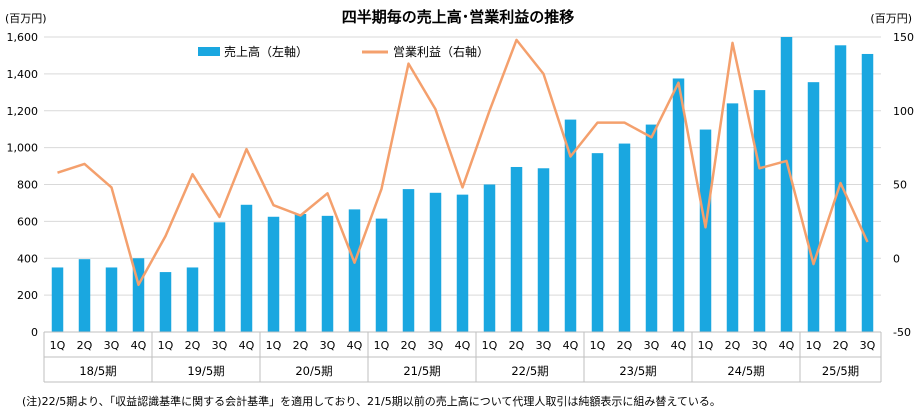  I want to click on left-tick-label: 800, so click(27, 185).